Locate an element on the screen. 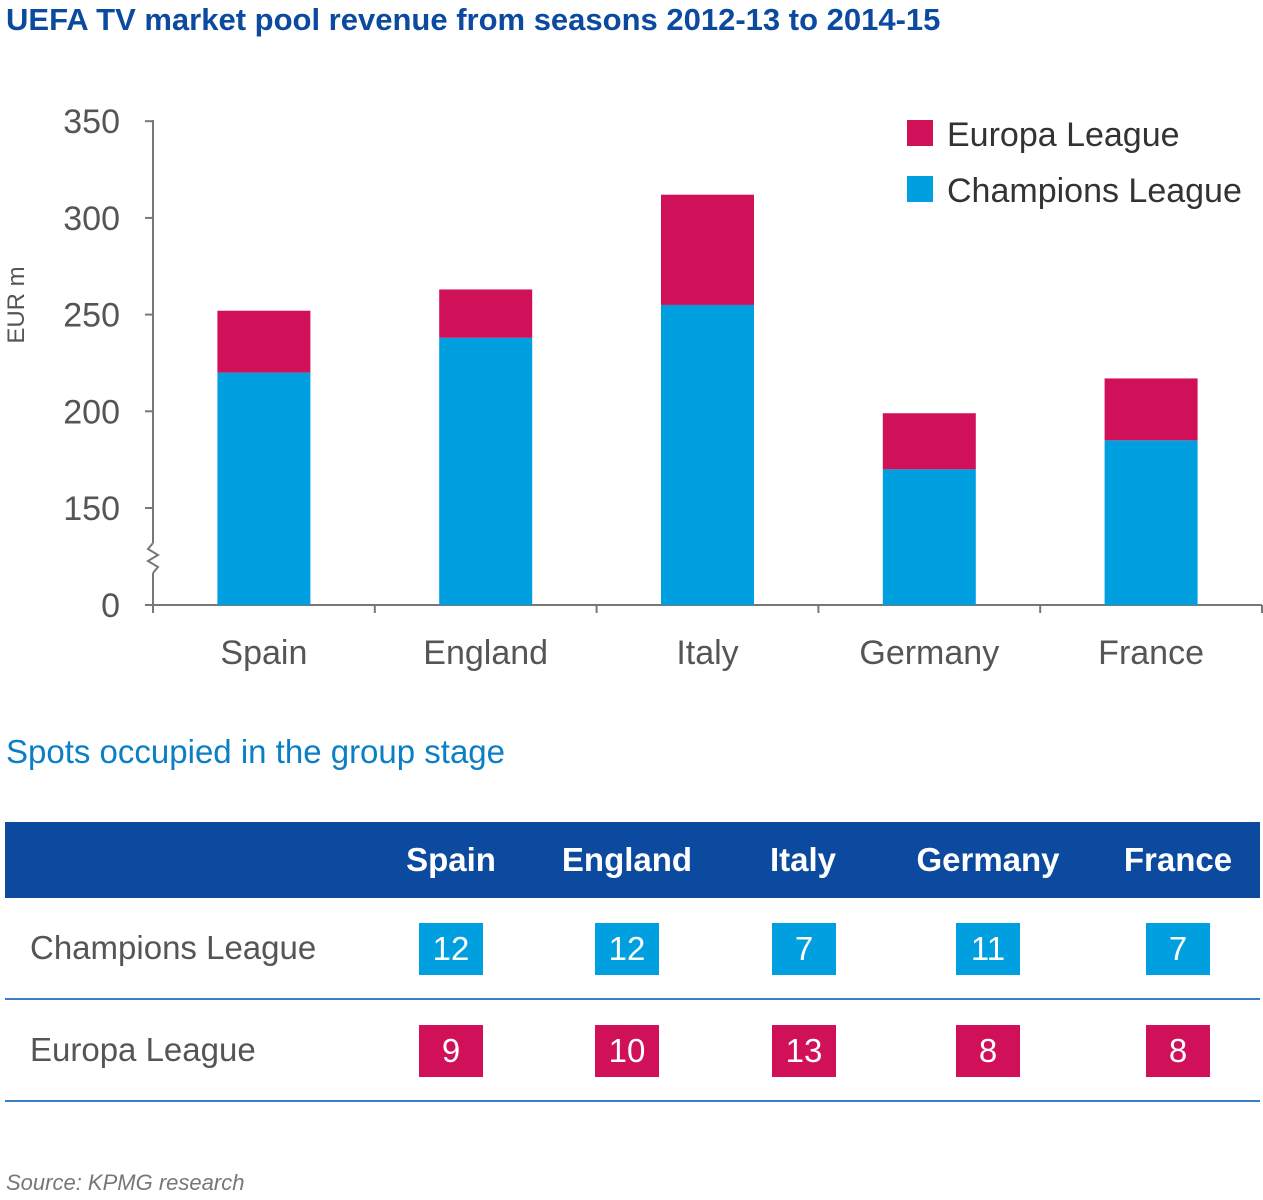  x-tick-label: Italy is located at coordinates (707, 653).